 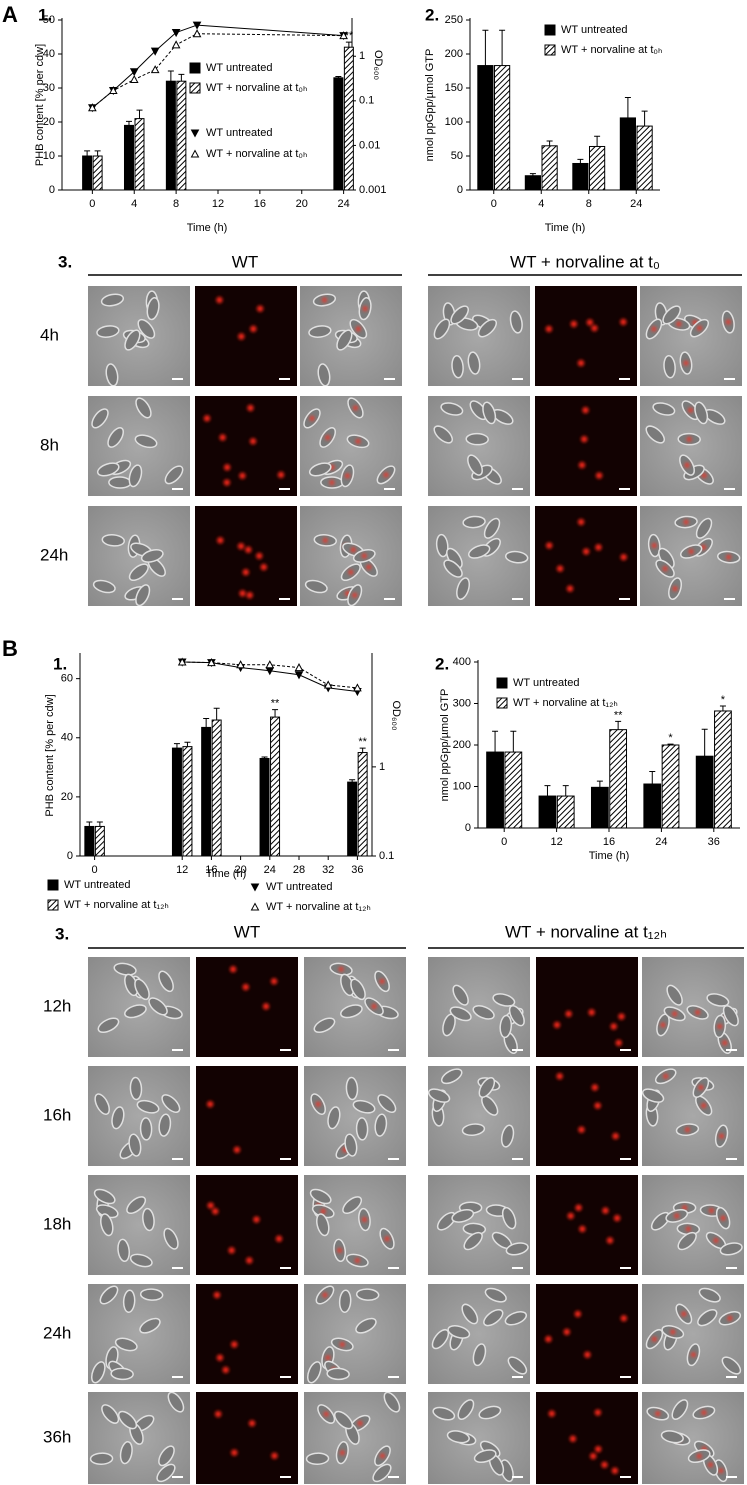 I want to click on x-tick-label: 4, so click(x=134, y=204).